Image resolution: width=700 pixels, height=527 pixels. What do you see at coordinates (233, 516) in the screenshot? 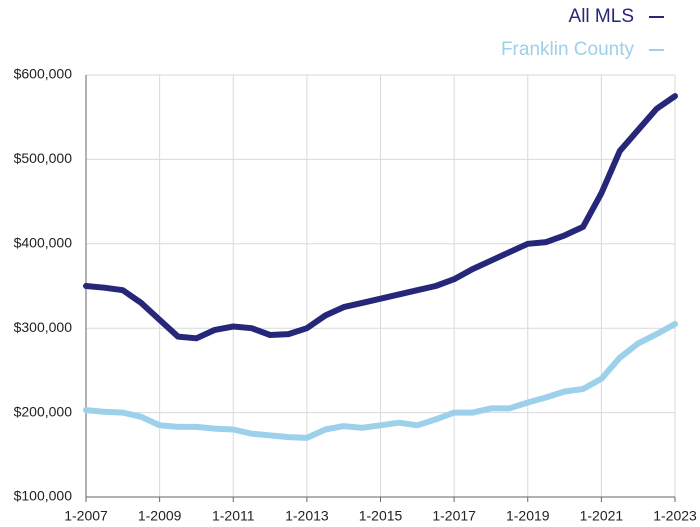
I see `x-tick-label: 1-2011` at bounding box center [233, 516].